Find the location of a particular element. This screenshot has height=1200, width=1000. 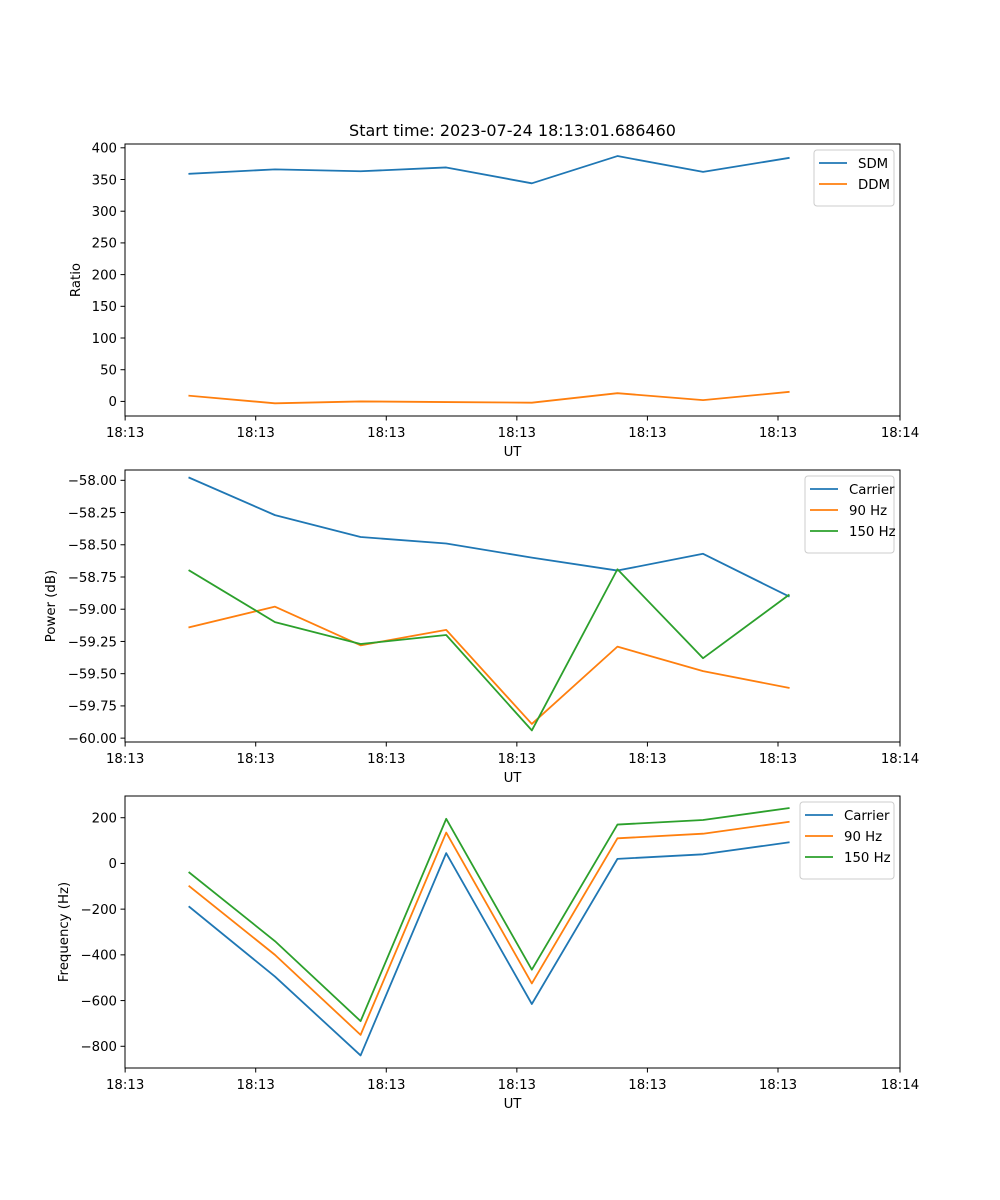

y-tick-label: −600 is located at coordinates (98, 1001).